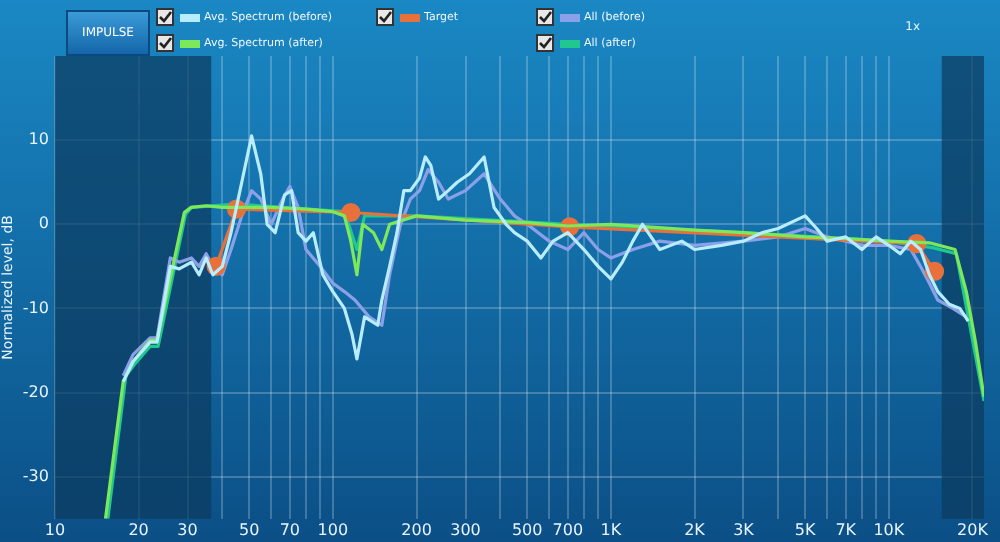  Describe the element at coordinates (973, 529) in the screenshot. I see `x-tick-label: 20K` at that location.